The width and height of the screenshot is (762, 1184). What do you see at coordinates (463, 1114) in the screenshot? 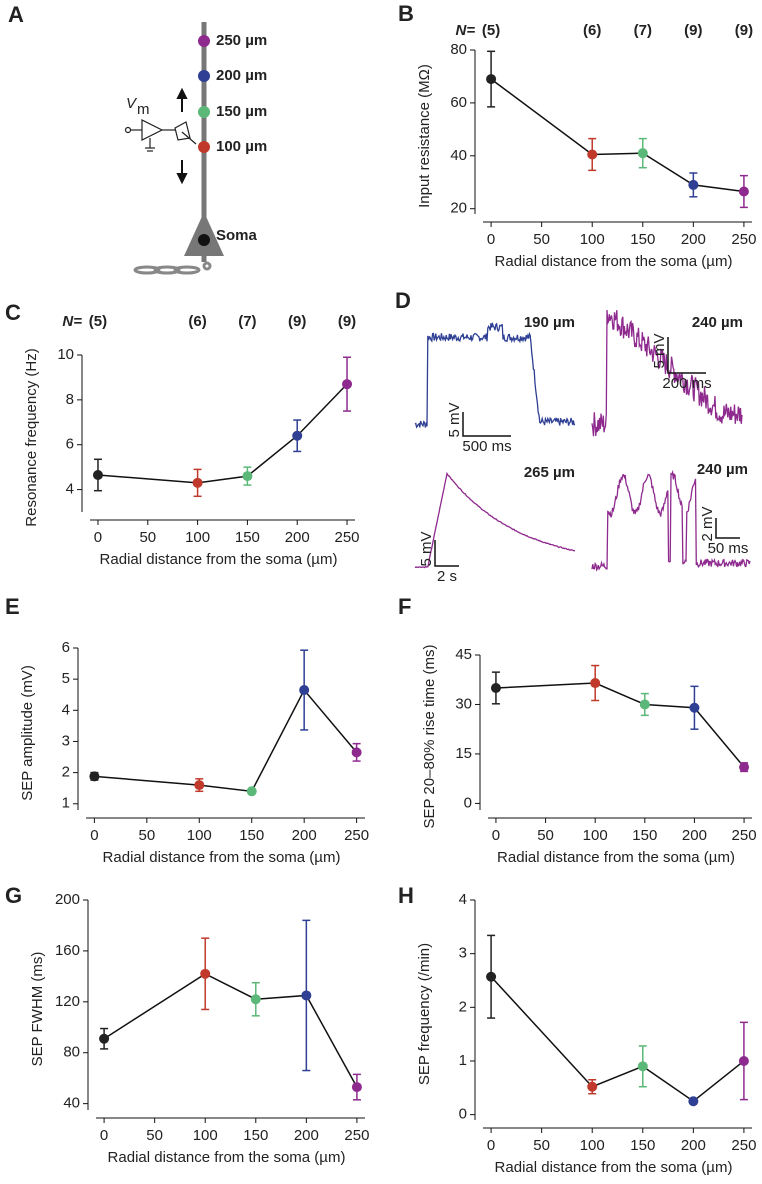
I see `y-tick-label: 0` at bounding box center [463, 1114].